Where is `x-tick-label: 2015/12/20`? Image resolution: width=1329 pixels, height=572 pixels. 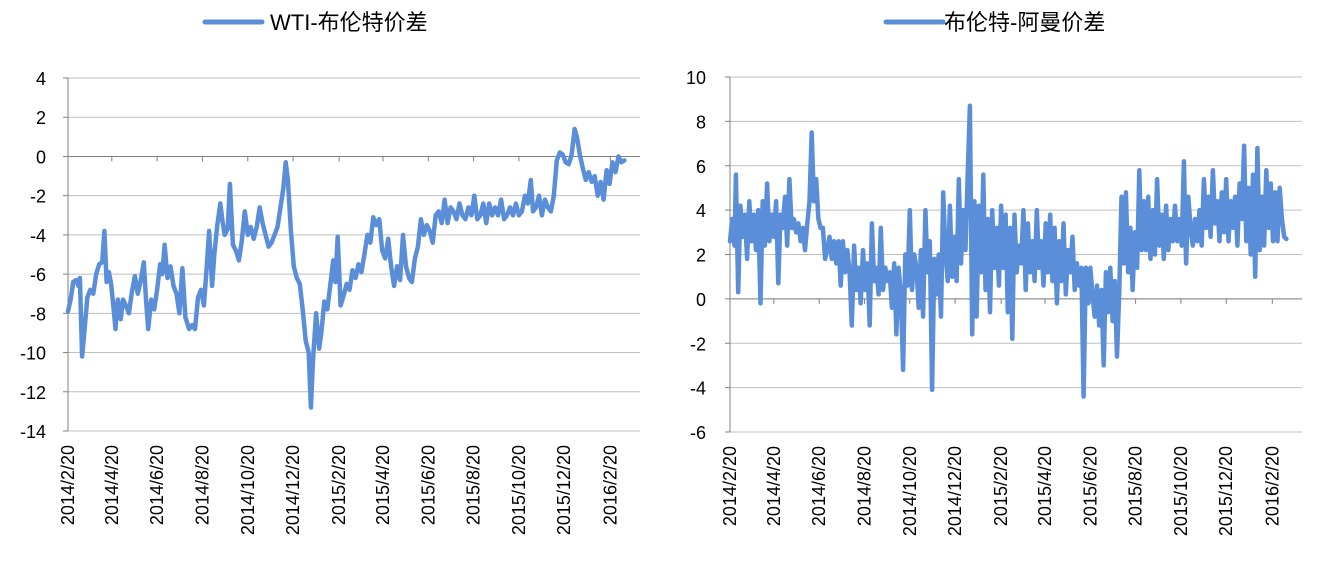
x-tick-label: 2015/12/20 is located at coordinates (1226, 491).